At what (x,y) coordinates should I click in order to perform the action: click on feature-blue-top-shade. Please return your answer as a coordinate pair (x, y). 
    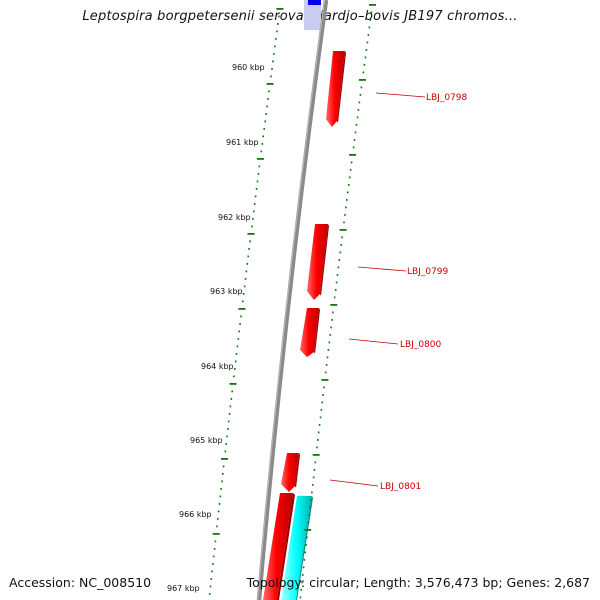
    Looking at the image, I should click on (312, 15).